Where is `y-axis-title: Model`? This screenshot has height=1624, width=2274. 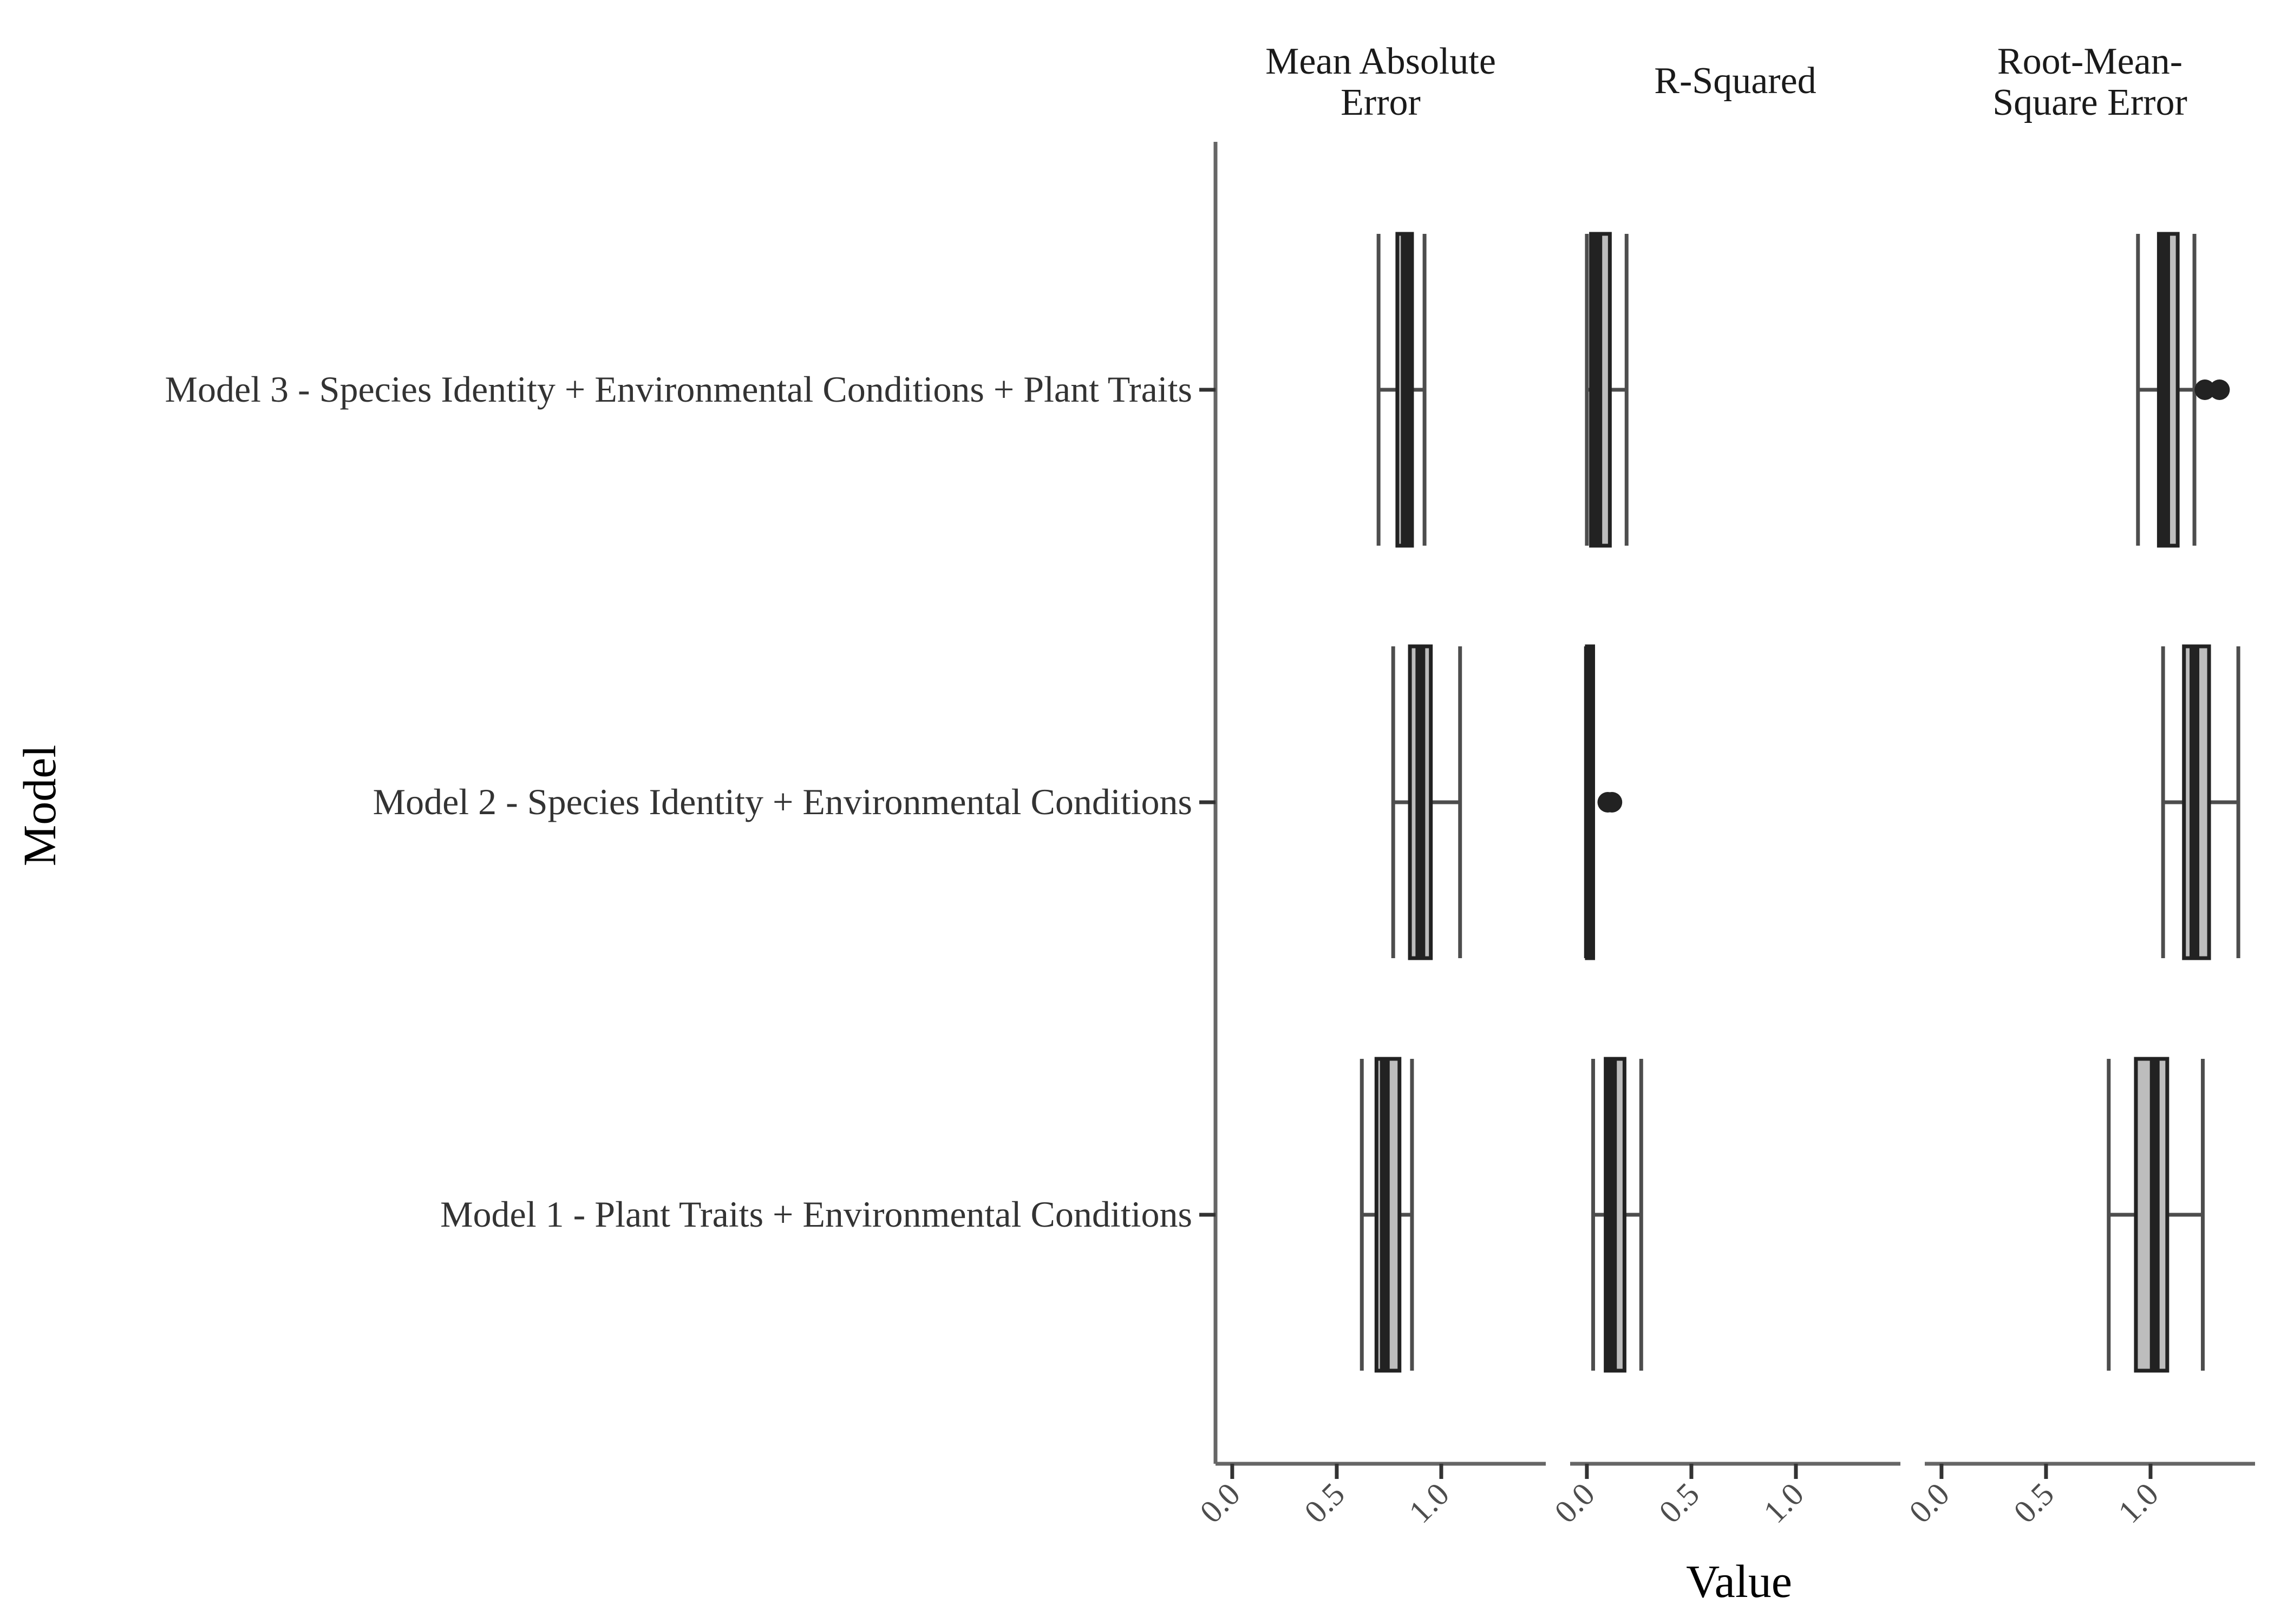 y-axis-title: Model is located at coordinates (40, 806).